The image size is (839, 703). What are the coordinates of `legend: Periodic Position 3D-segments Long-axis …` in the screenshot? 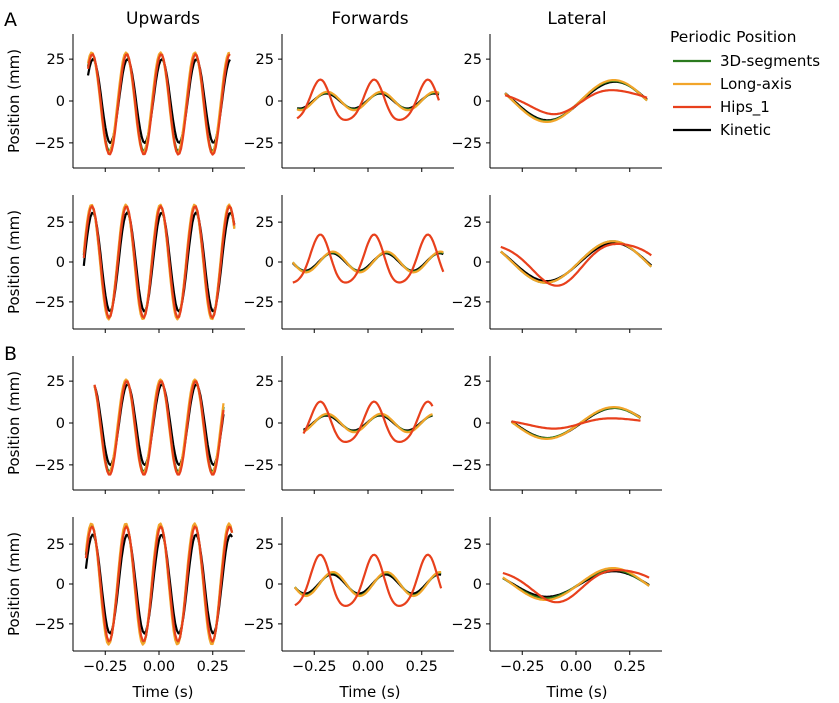 It's located at (745, 83).